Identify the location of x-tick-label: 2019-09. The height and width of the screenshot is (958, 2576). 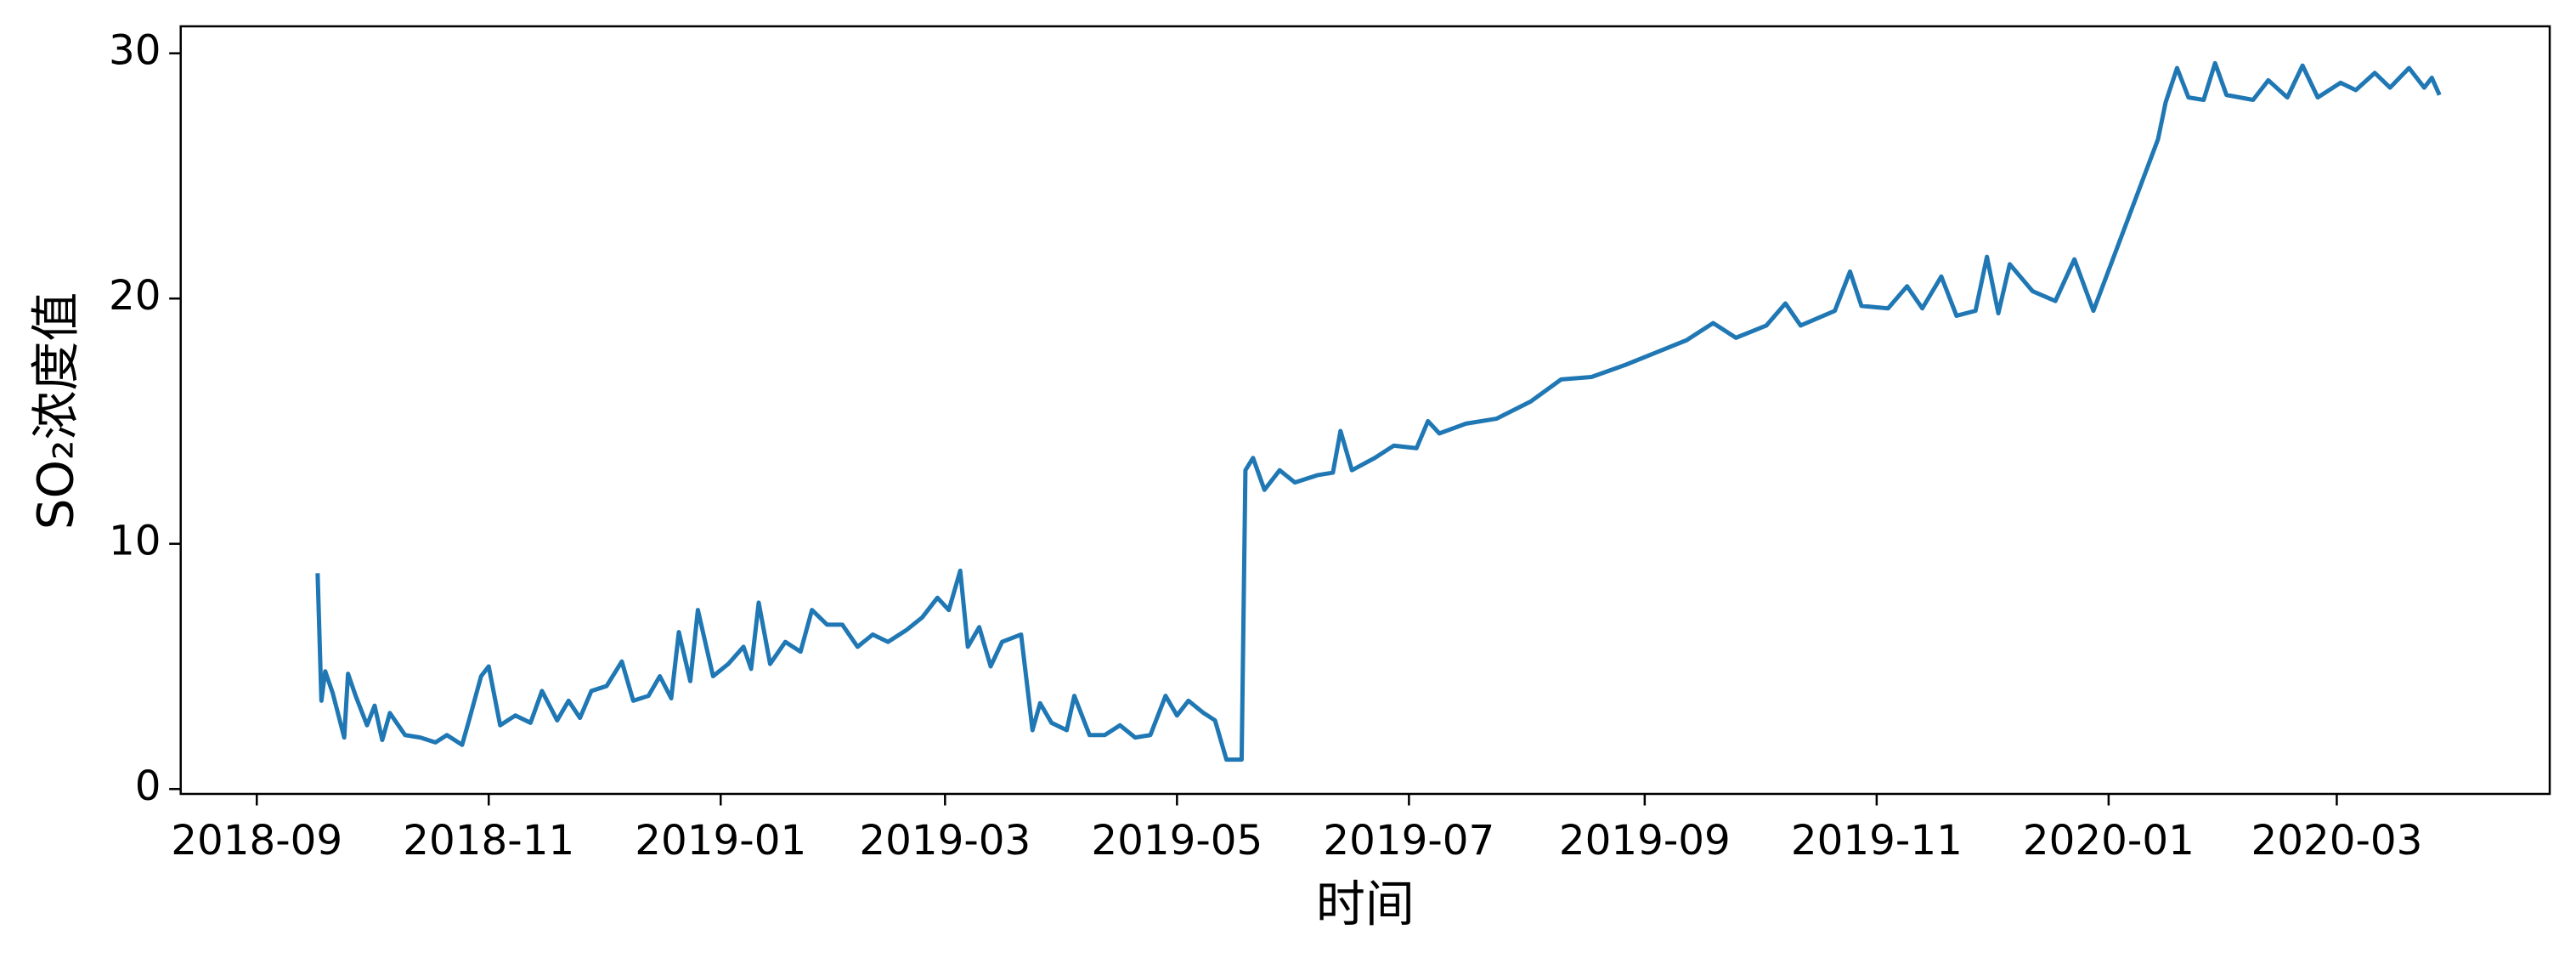
(1645, 840).